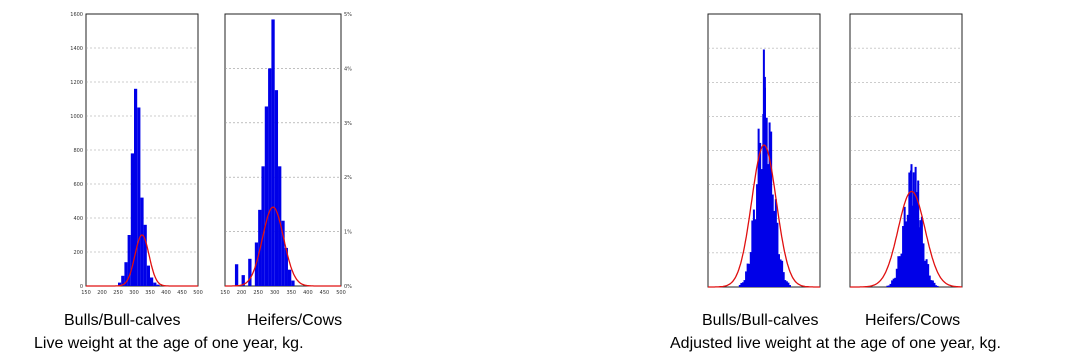 This screenshot has height=362, width=1085. What do you see at coordinates (86, 293) in the screenshot?
I see `x-tick-label: 150` at bounding box center [86, 293].